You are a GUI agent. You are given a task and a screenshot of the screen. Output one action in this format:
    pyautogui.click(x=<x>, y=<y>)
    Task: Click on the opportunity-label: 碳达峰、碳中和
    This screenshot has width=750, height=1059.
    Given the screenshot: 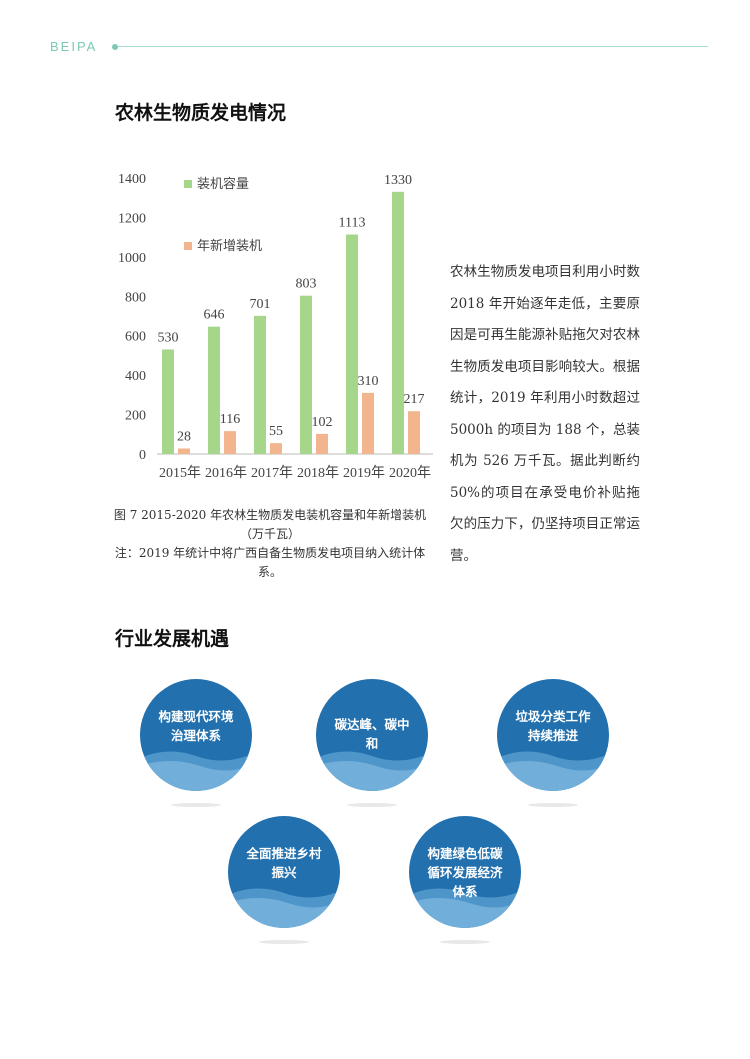 What is the action you would take?
    pyautogui.click(x=372, y=734)
    